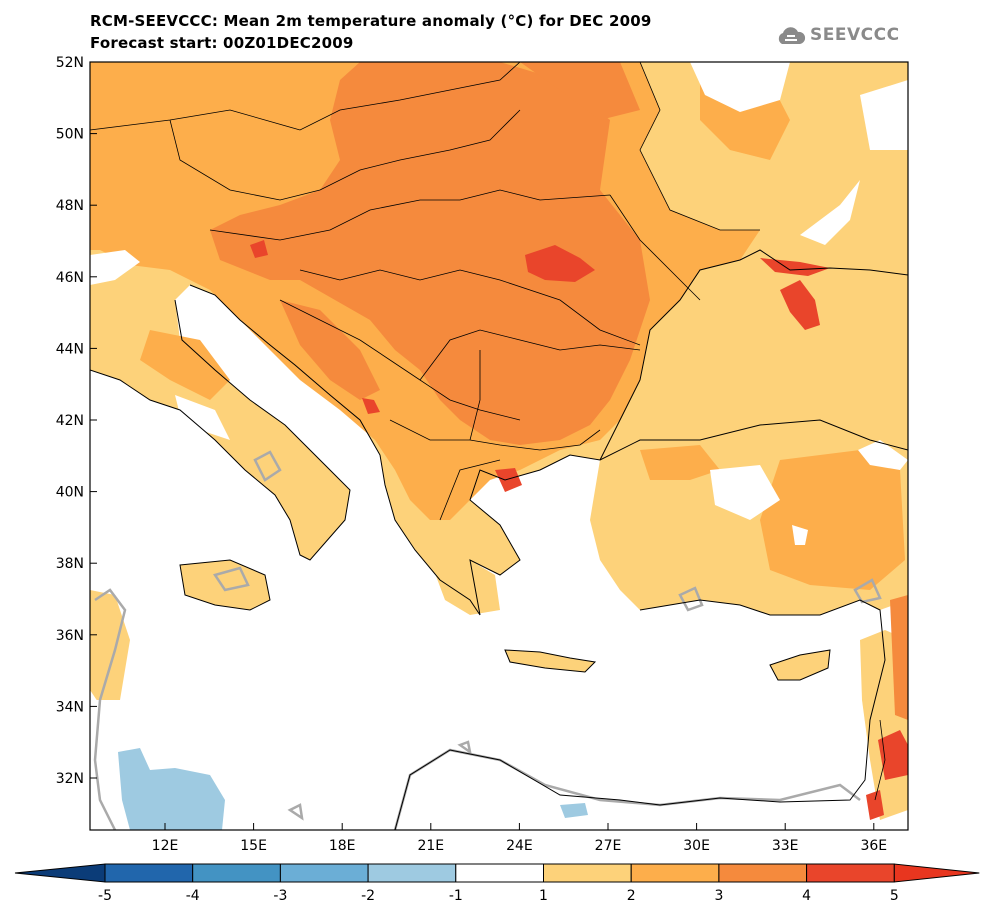  Describe the element at coordinates (936, 873) in the screenshot. I see `colorbar-above-arrow` at that location.